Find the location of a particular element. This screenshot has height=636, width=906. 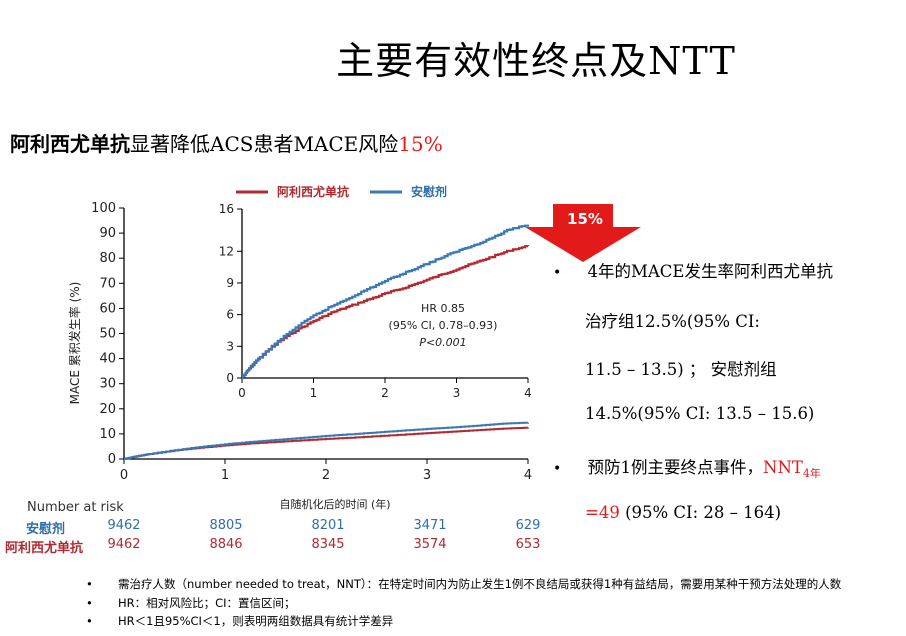

bullet-1-line-3: 11.5 – 13.5) ； 安慰剂组 is located at coordinates (681, 369).